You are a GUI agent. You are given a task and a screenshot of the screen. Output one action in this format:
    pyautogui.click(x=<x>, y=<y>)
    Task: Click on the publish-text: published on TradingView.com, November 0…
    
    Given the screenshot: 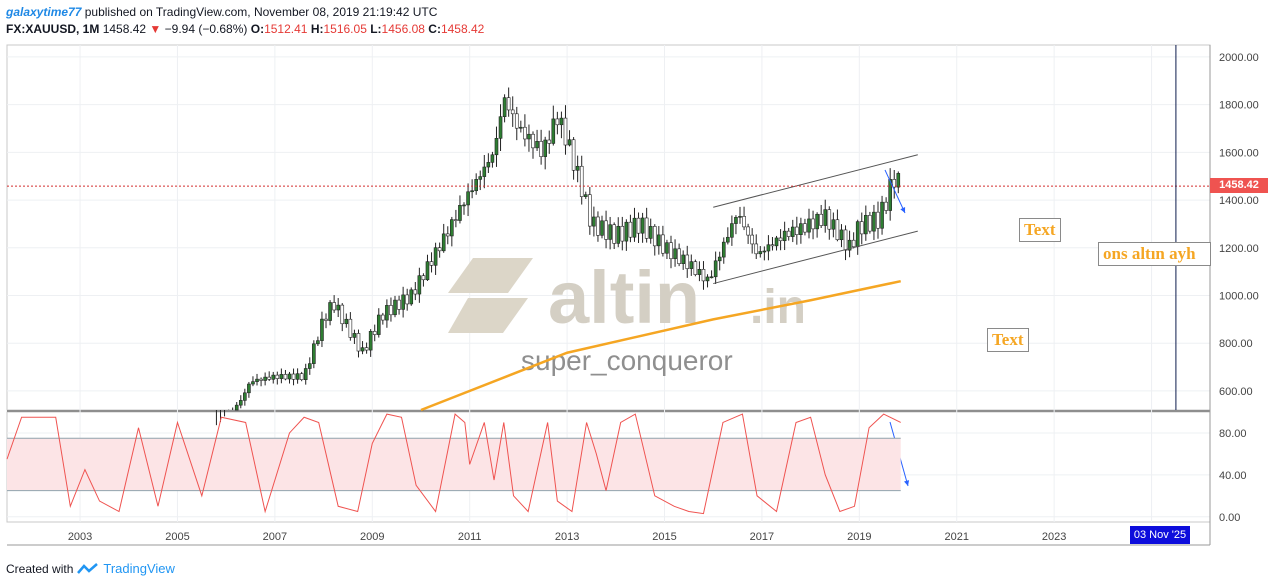 What is the action you would take?
    pyautogui.click(x=261, y=12)
    